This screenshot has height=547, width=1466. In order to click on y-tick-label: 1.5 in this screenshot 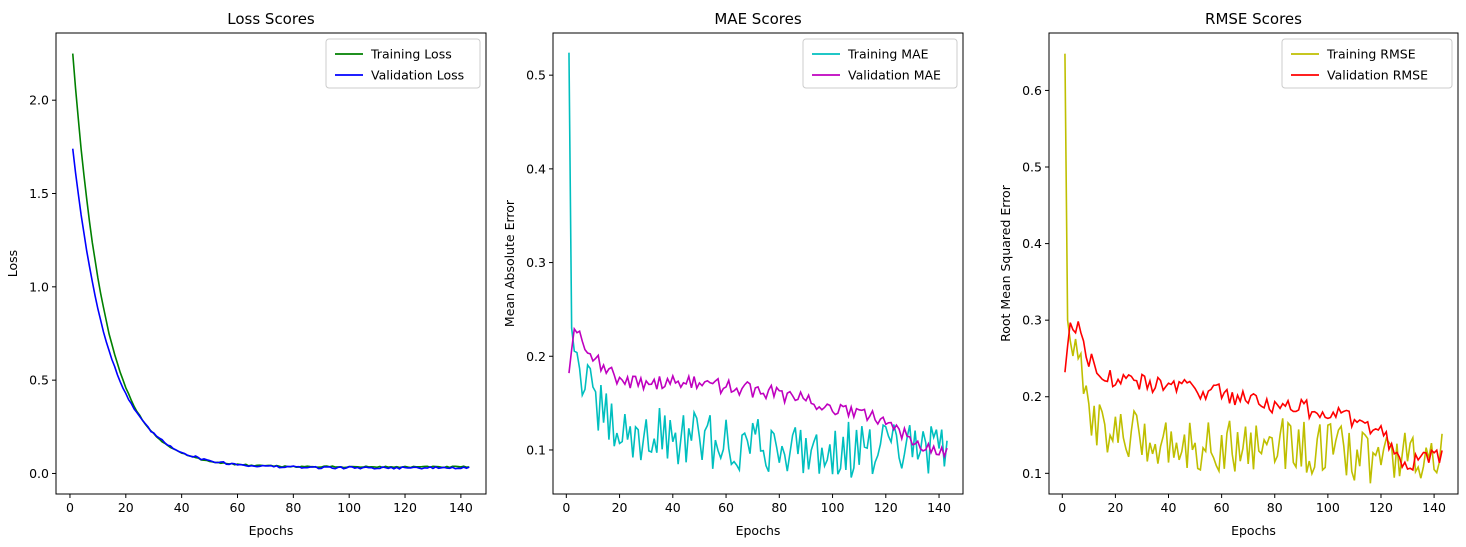, I will do `click(39, 193)`.